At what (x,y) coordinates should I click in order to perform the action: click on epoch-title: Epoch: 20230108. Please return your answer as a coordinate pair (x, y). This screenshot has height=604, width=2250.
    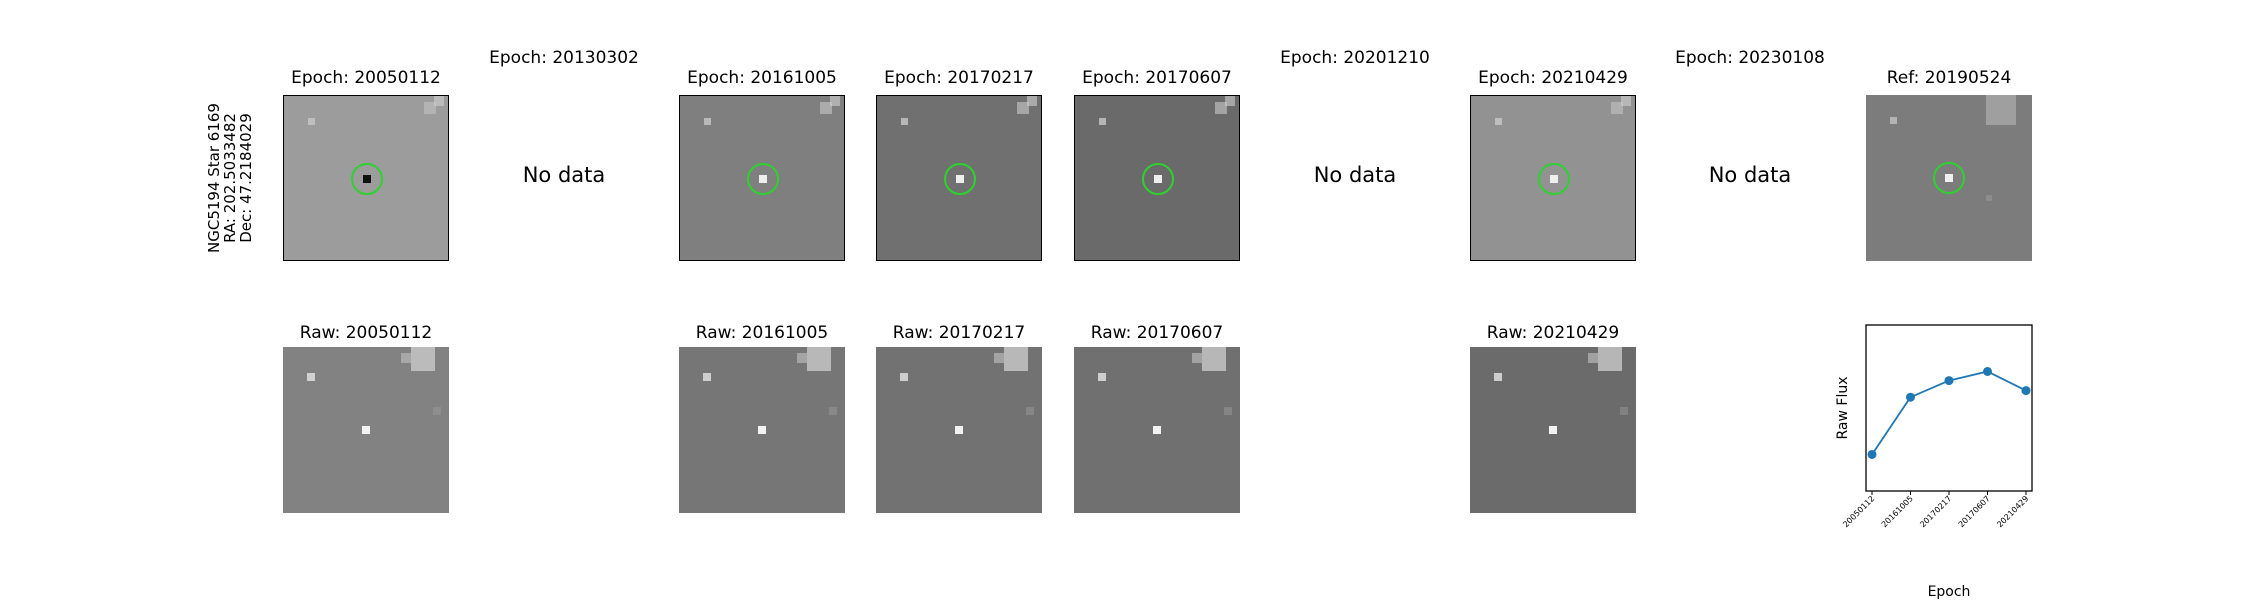
    Looking at the image, I should click on (1750, 58).